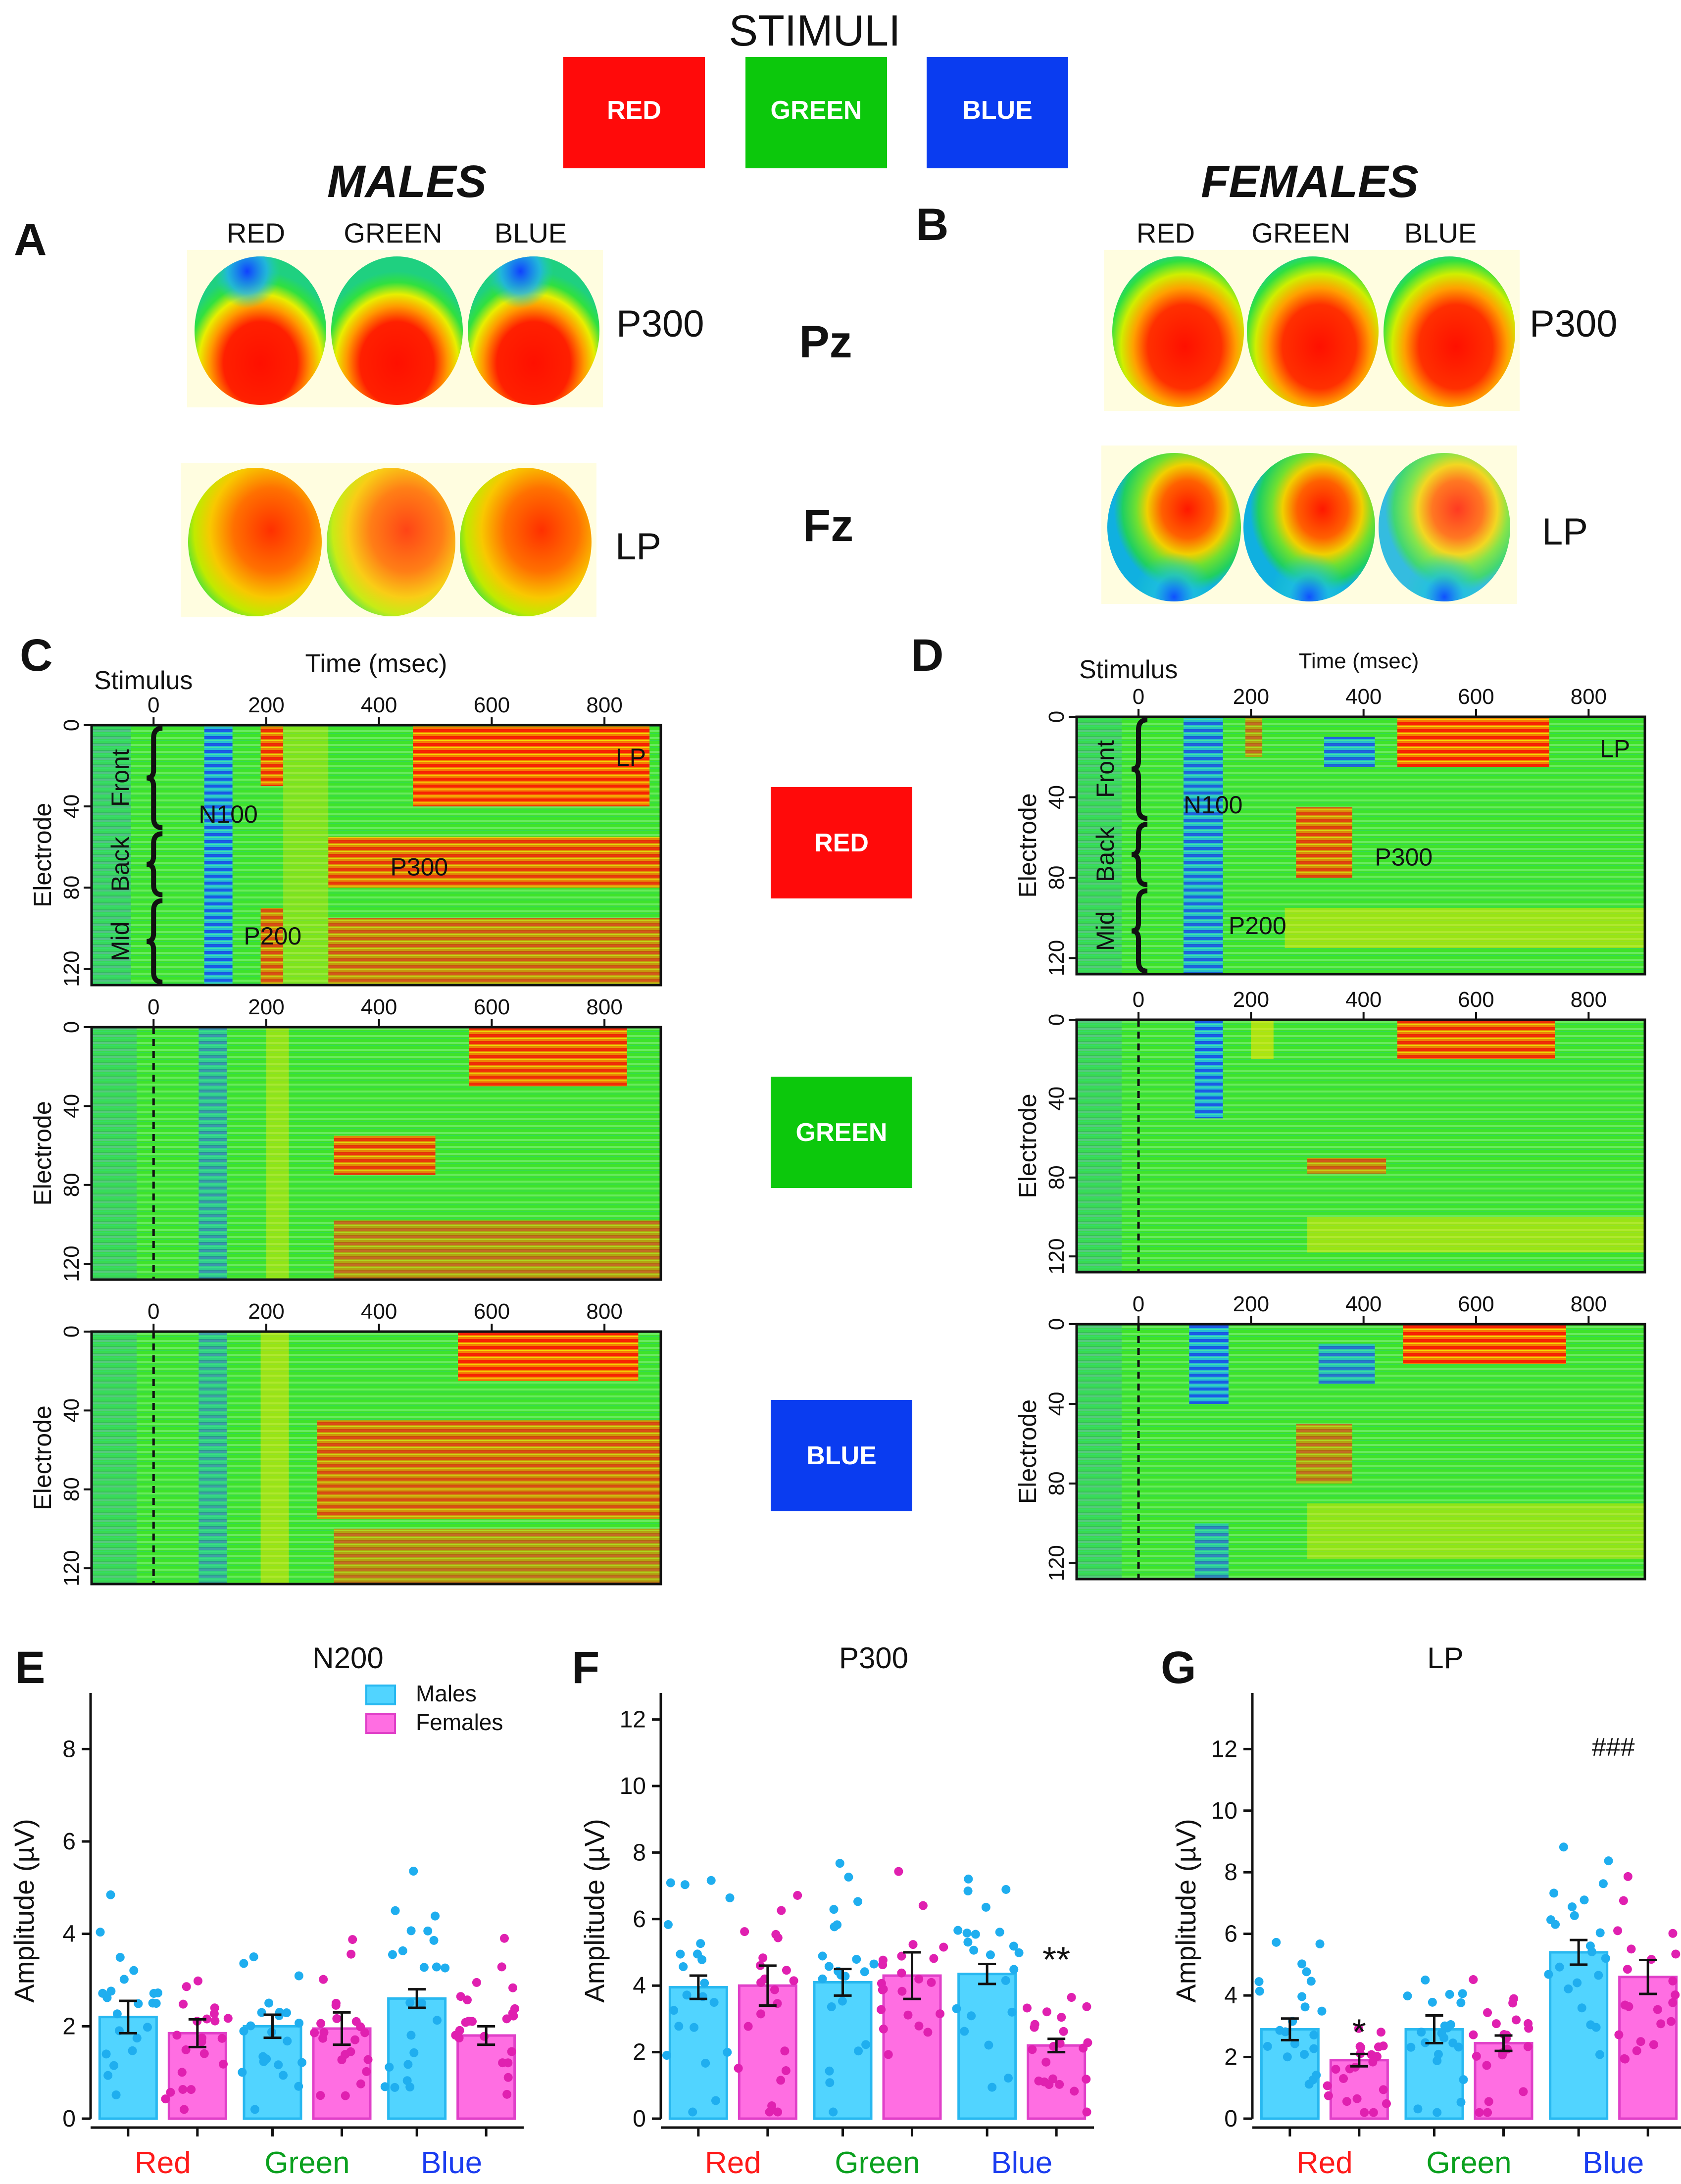  Describe the element at coordinates (997, 112) in the screenshot. I see `stimulus-blue-swatch` at that location.